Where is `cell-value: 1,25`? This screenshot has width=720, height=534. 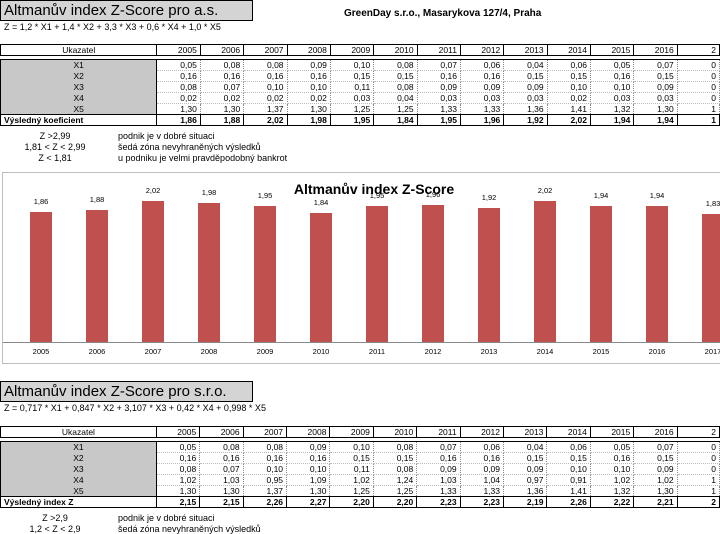
cell-value: 1,25 is located at coordinates (352, 109).